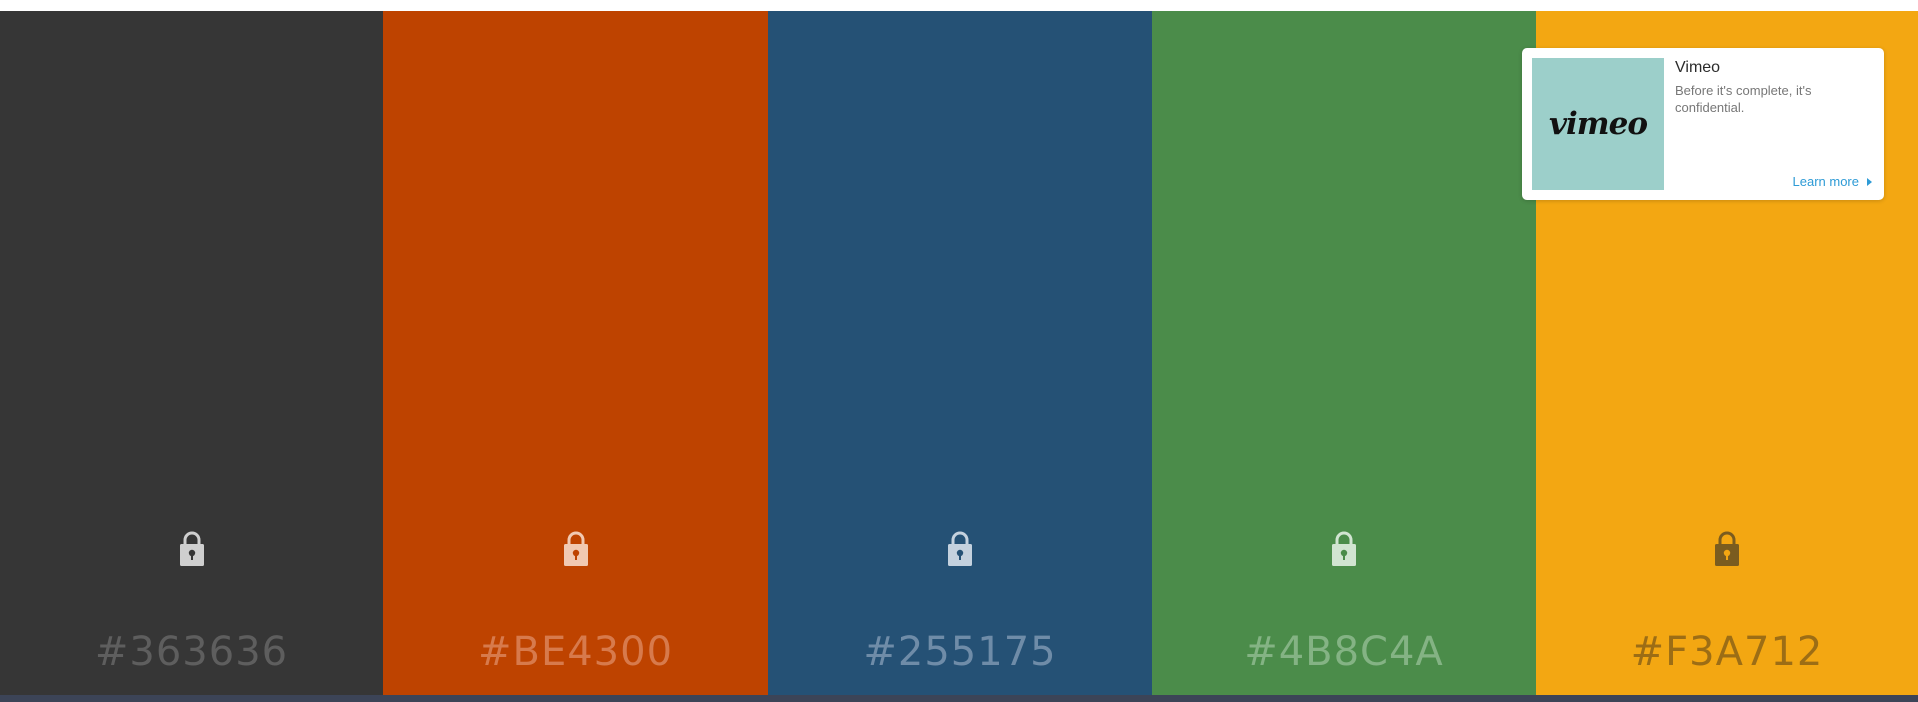 The height and width of the screenshot is (702, 1918). Describe the element at coordinates (959, 5) in the screenshot. I see `top-strip` at that location.